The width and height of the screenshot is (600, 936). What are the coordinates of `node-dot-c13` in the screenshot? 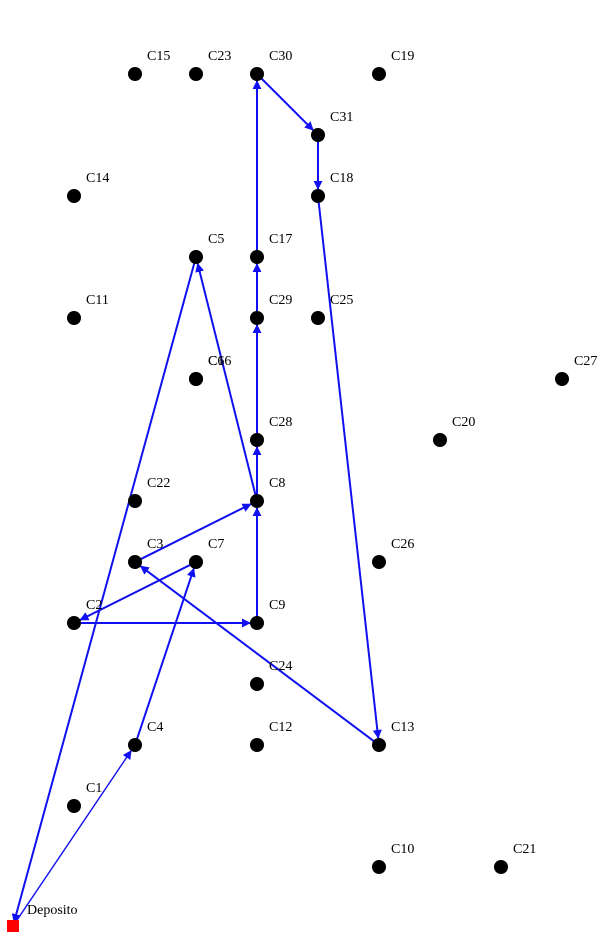 It's located at (379, 745).